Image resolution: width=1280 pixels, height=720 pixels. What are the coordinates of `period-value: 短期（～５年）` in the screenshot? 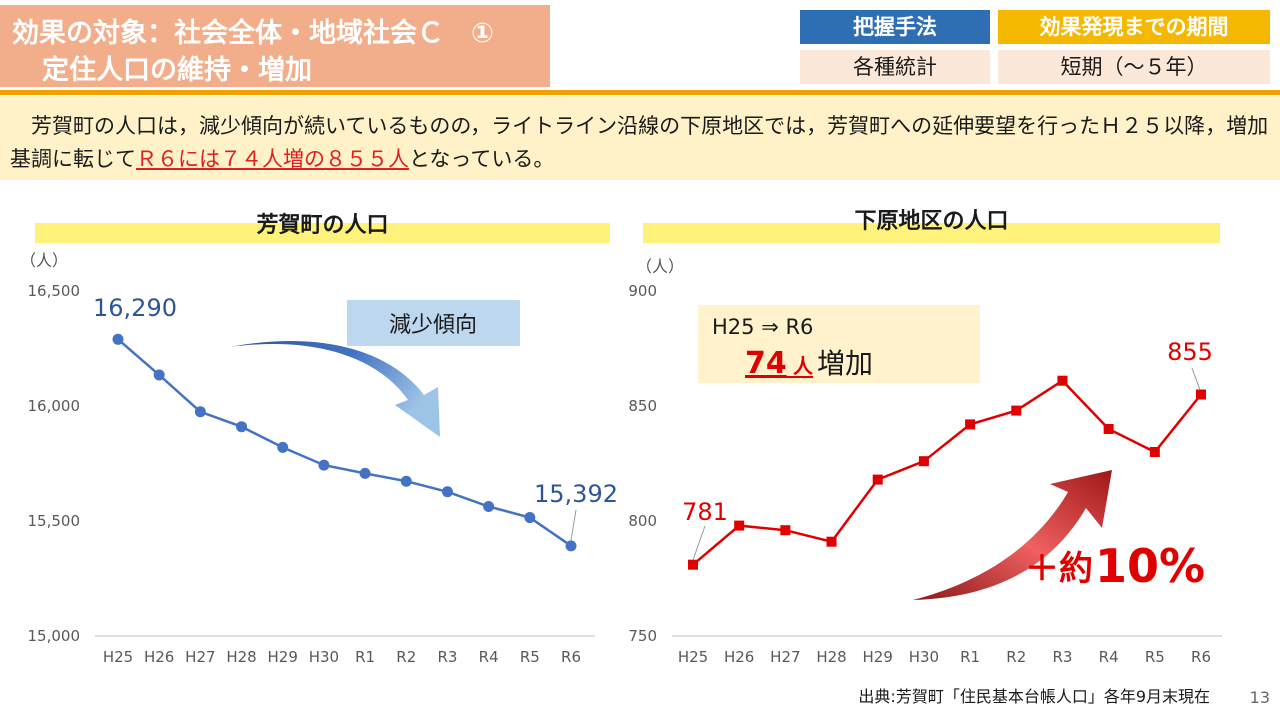 It's located at (1134, 67).